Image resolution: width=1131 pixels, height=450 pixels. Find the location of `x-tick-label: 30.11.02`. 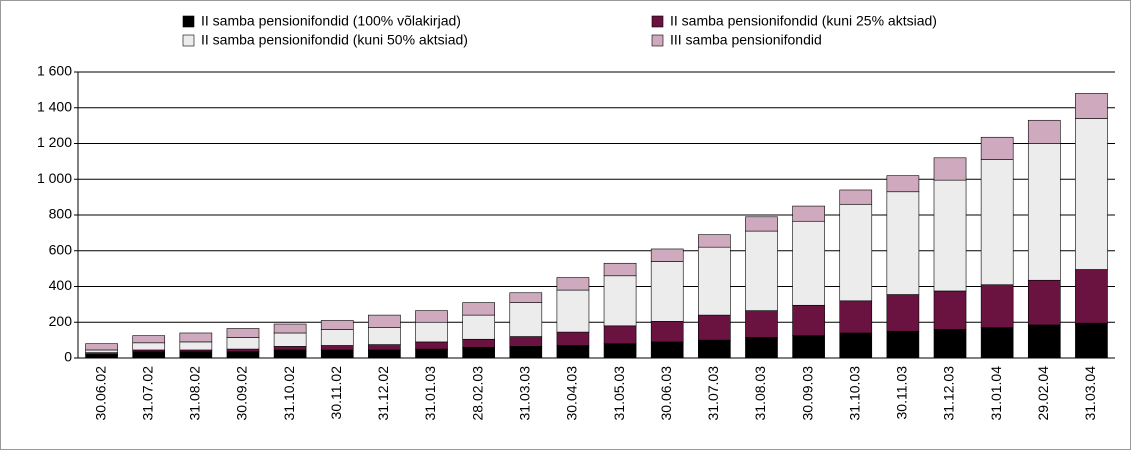

x-tick-label: 30.11.02 is located at coordinates (336, 393).